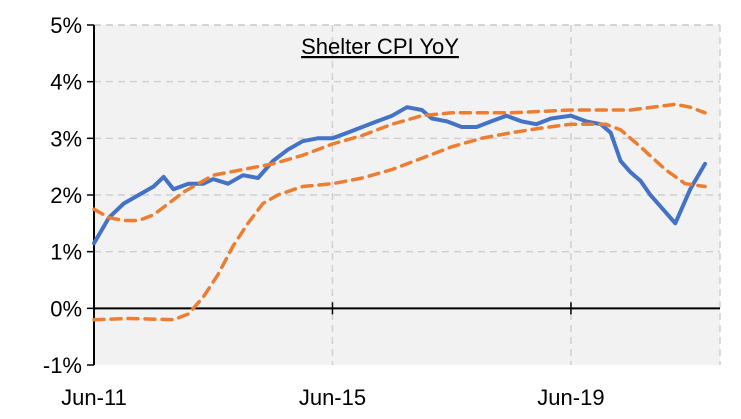 The width and height of the screenshot is (741, 419). I want to click on x-tick-label: Jun-15, so click(332, 397).